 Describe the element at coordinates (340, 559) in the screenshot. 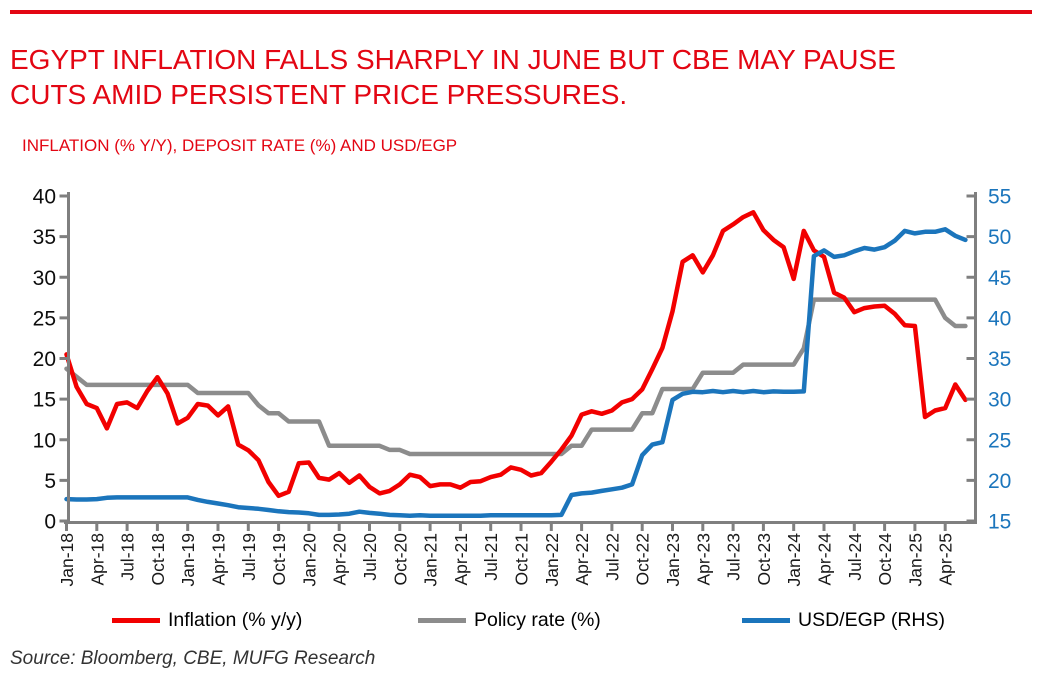

I see `x-axis-tick-label: Apr-20` at that location.